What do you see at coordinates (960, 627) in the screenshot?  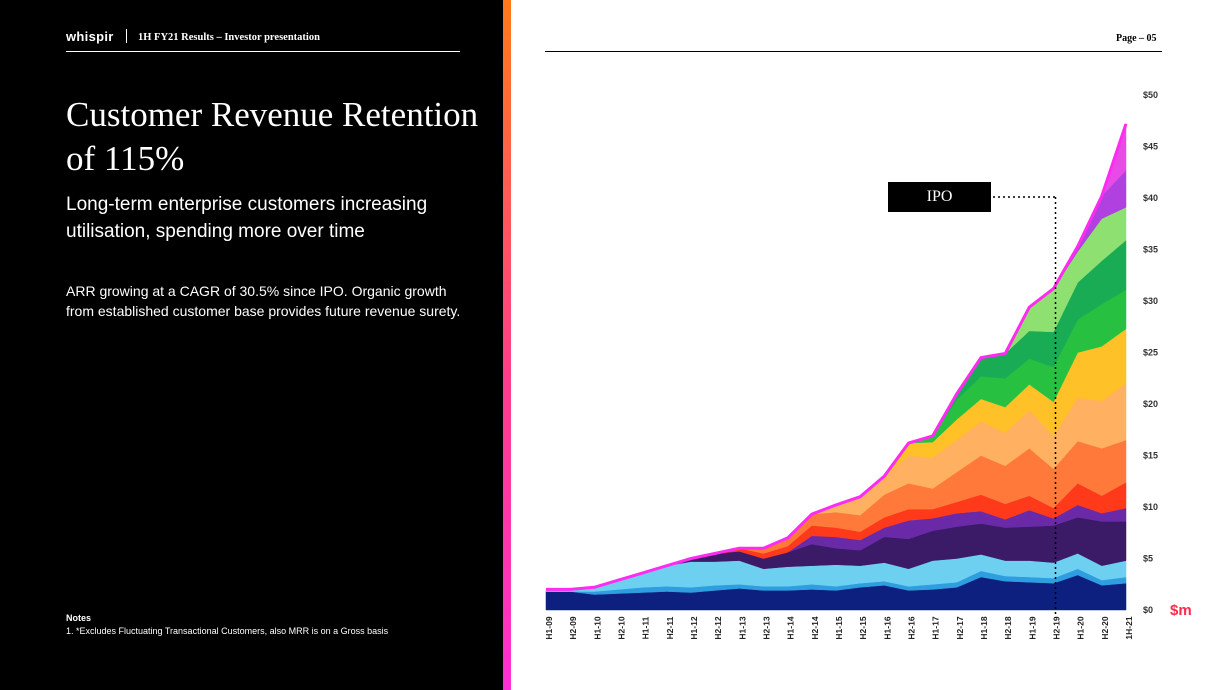 I see `x-tick-label: H2-17` at bounding box center [960, 627].